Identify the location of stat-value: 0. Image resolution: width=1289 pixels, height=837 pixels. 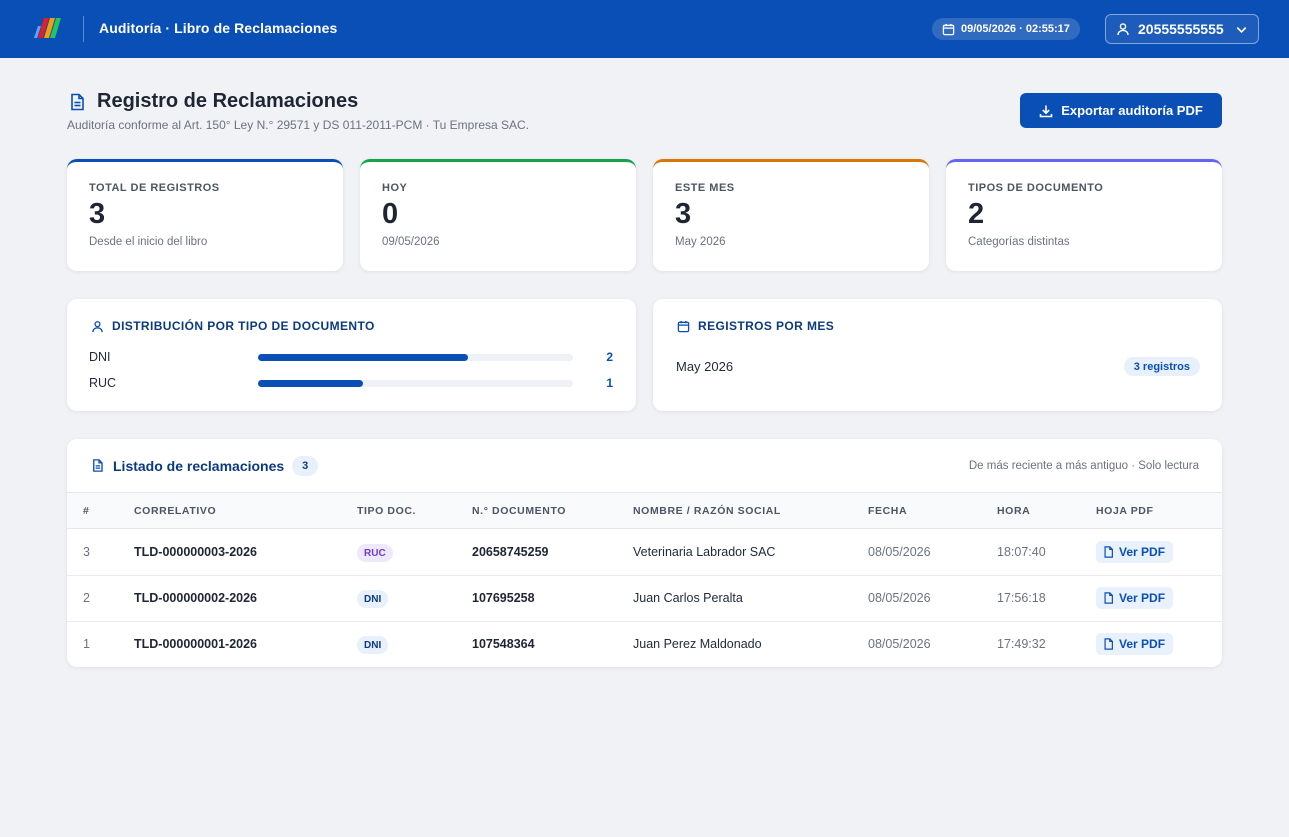
(390, 214).